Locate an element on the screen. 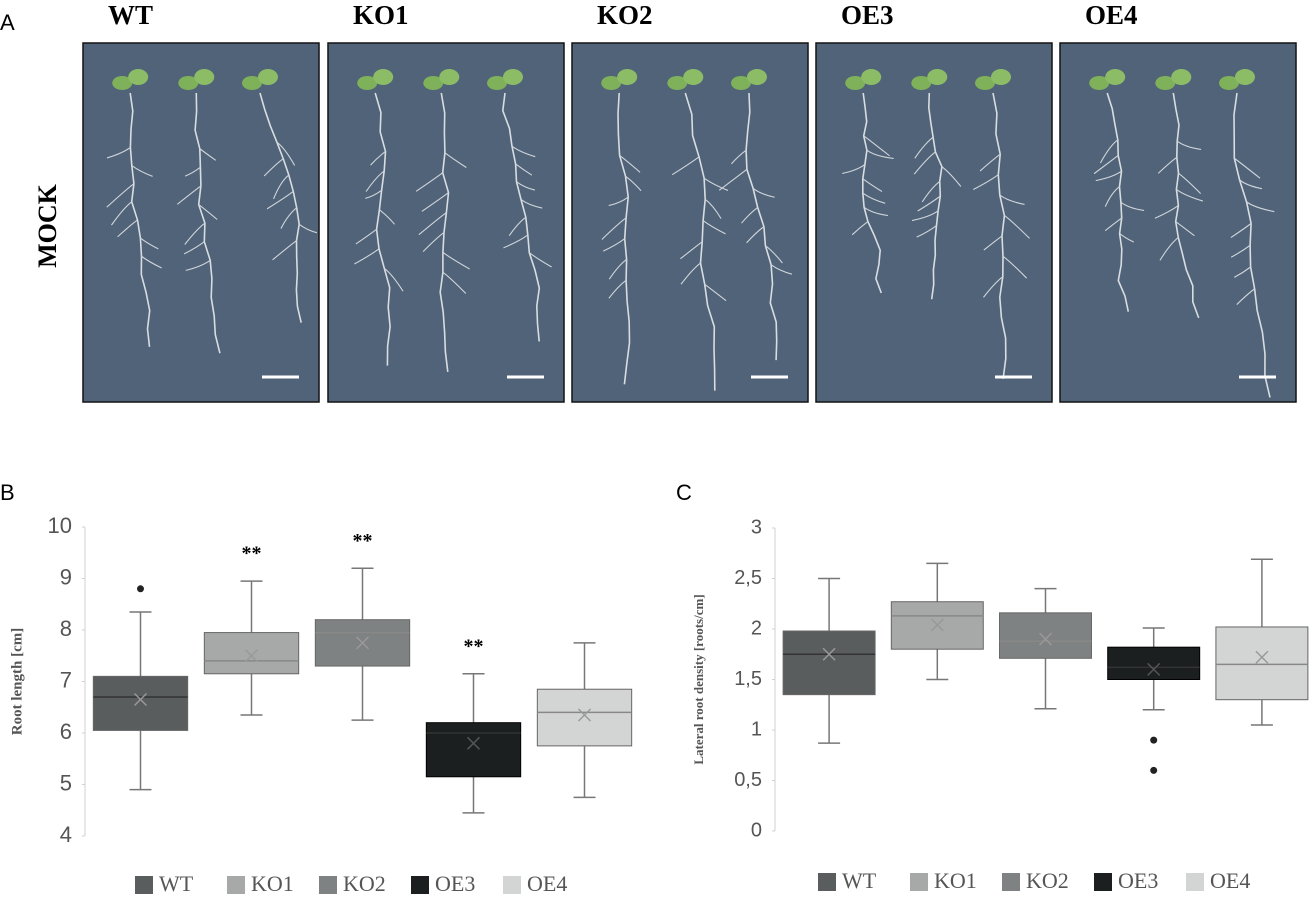 The height and width of the screenshot is (898, 1316). legend-label: OE4 is located at coordinates (547, 883).